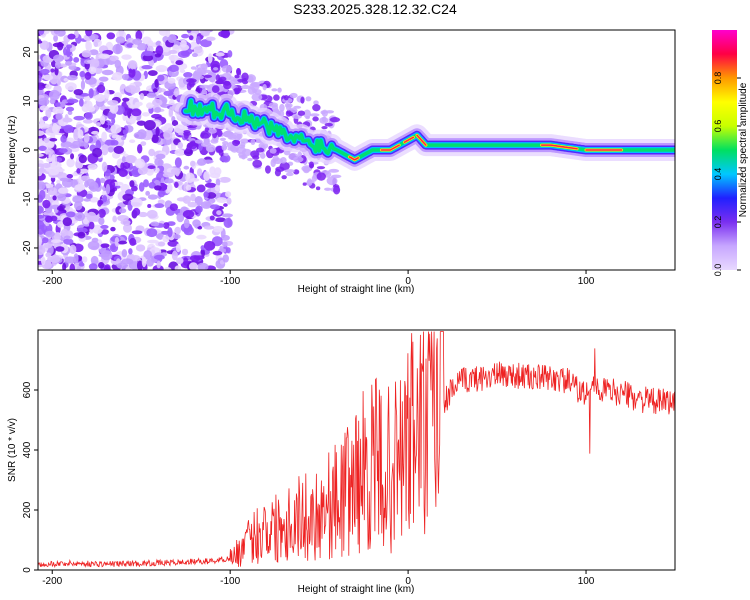 Image resolution: width=750 pixels, height=600 pixels. What do you see at coordinates (27, 570) in the screenshot?
I see `snr-ytick-label: 0` at bounding box center [27, 570].